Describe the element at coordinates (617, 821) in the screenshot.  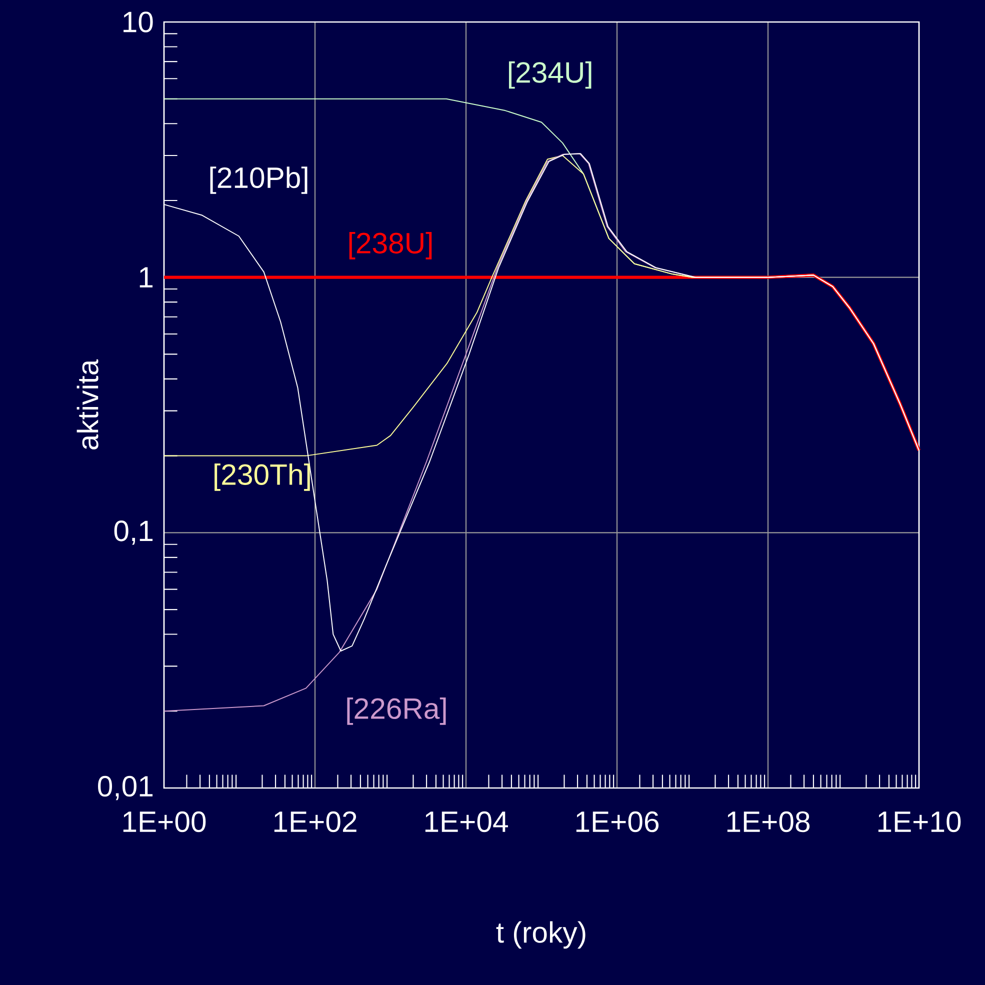
I see `x-tick-label: 1E+06` at that location.